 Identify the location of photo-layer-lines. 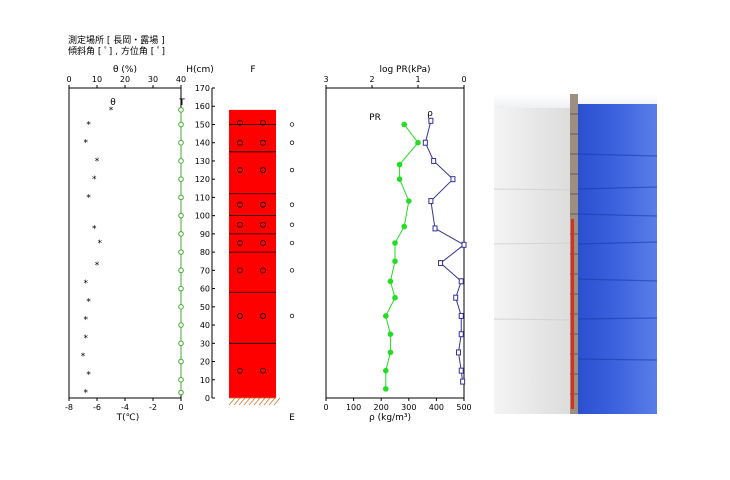
(617, 257).